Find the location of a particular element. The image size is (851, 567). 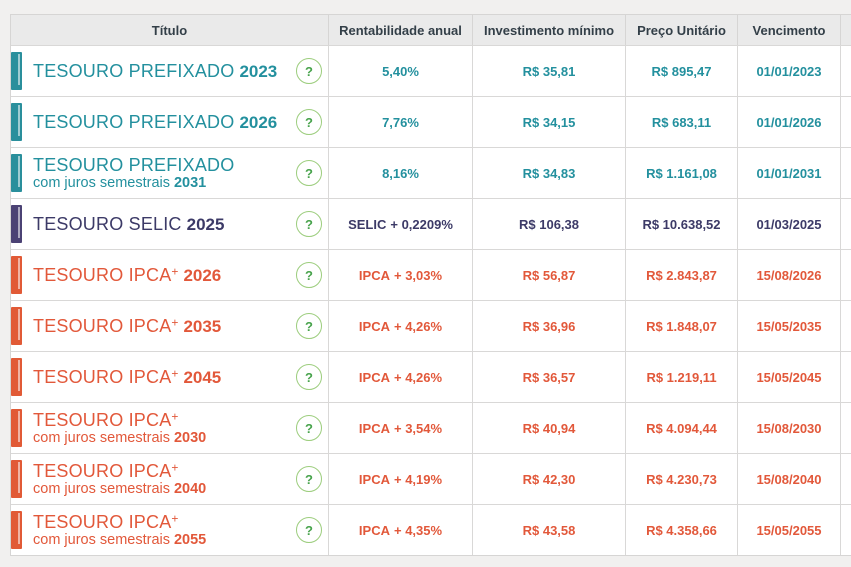

cell-investimento-minimo: R$ 42,30 is located at coordinates (549, 479).